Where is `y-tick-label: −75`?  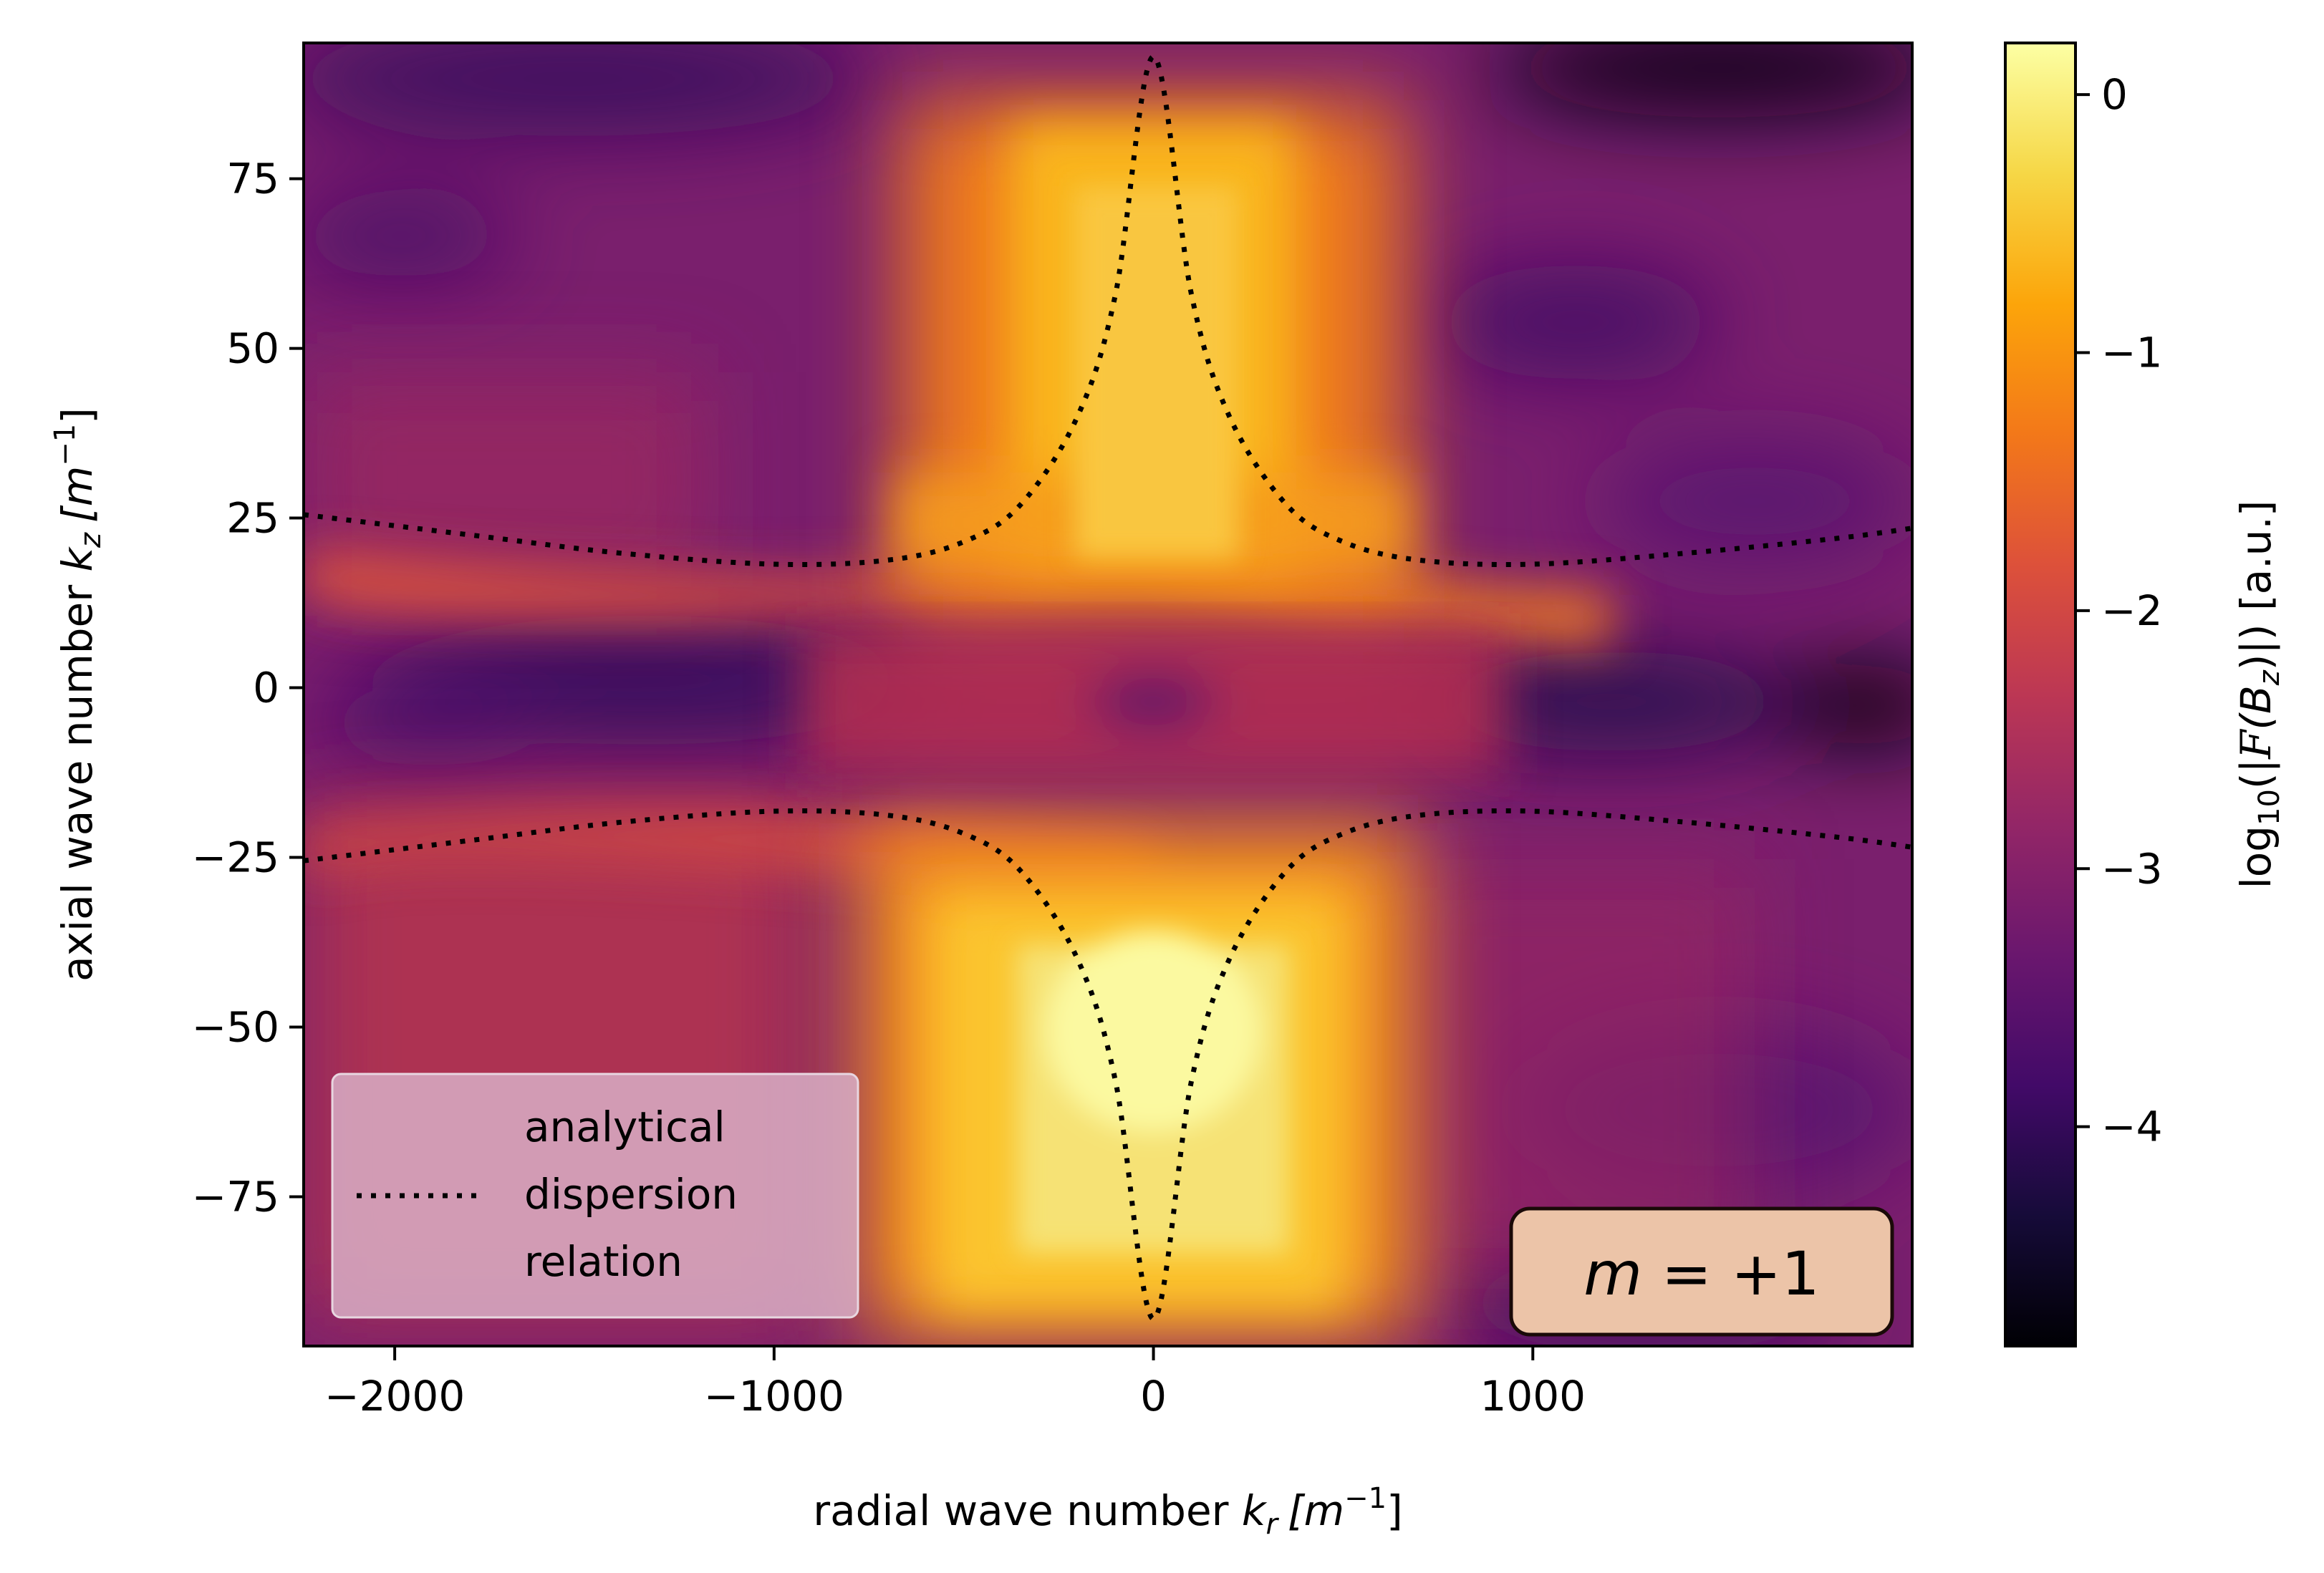 y-tick-label: −75 is located at coordinates (236, 1196).